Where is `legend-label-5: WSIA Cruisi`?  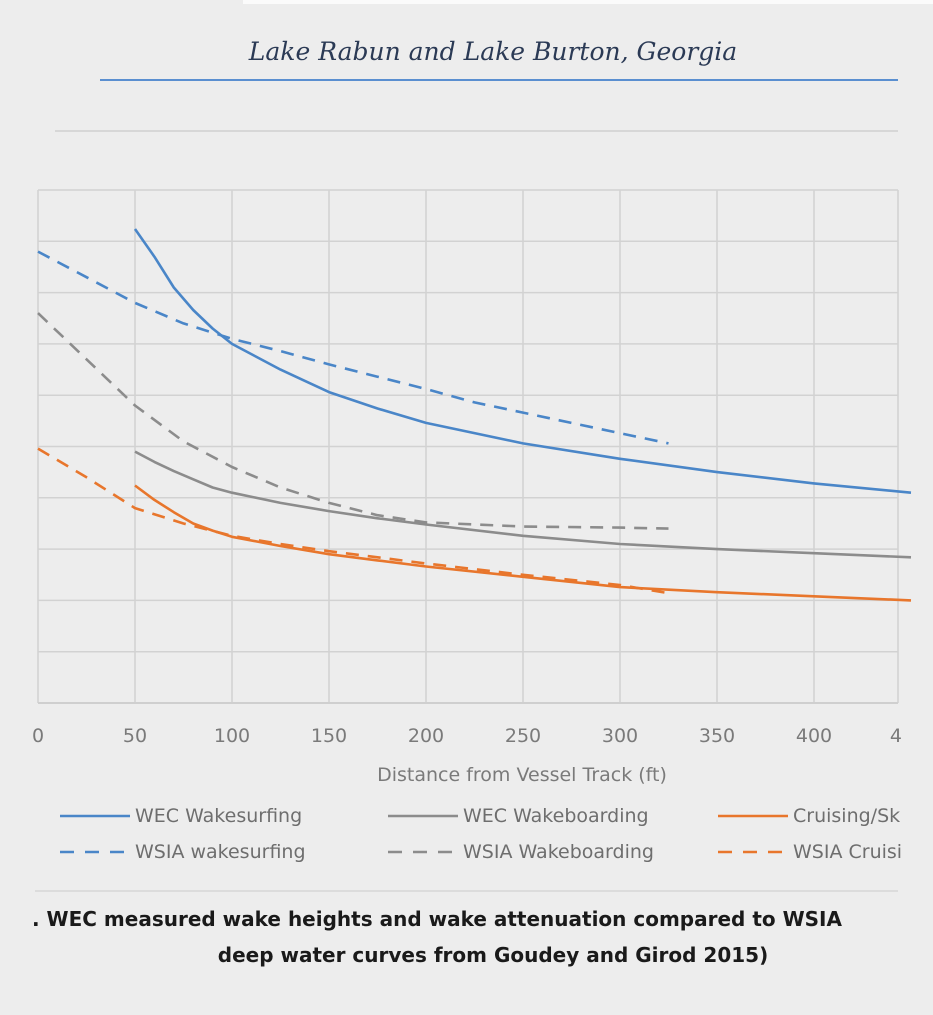 legend-label-5: WSIA Cruisi is located at coordinates (847, 852).